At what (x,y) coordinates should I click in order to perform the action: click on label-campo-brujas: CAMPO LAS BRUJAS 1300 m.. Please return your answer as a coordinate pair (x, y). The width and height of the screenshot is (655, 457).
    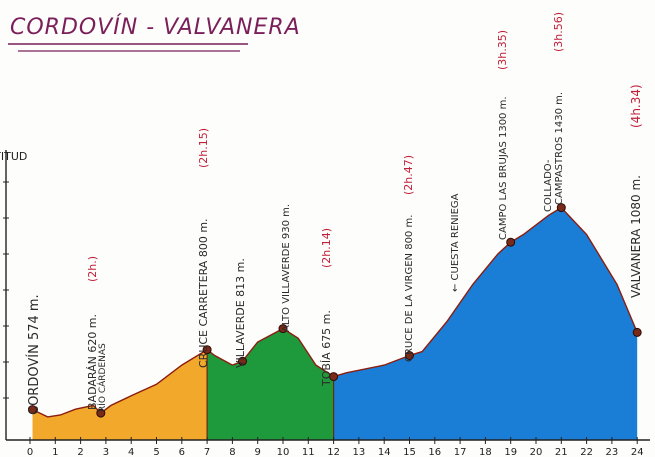
    Looking at the image, I should click on (503, 168).